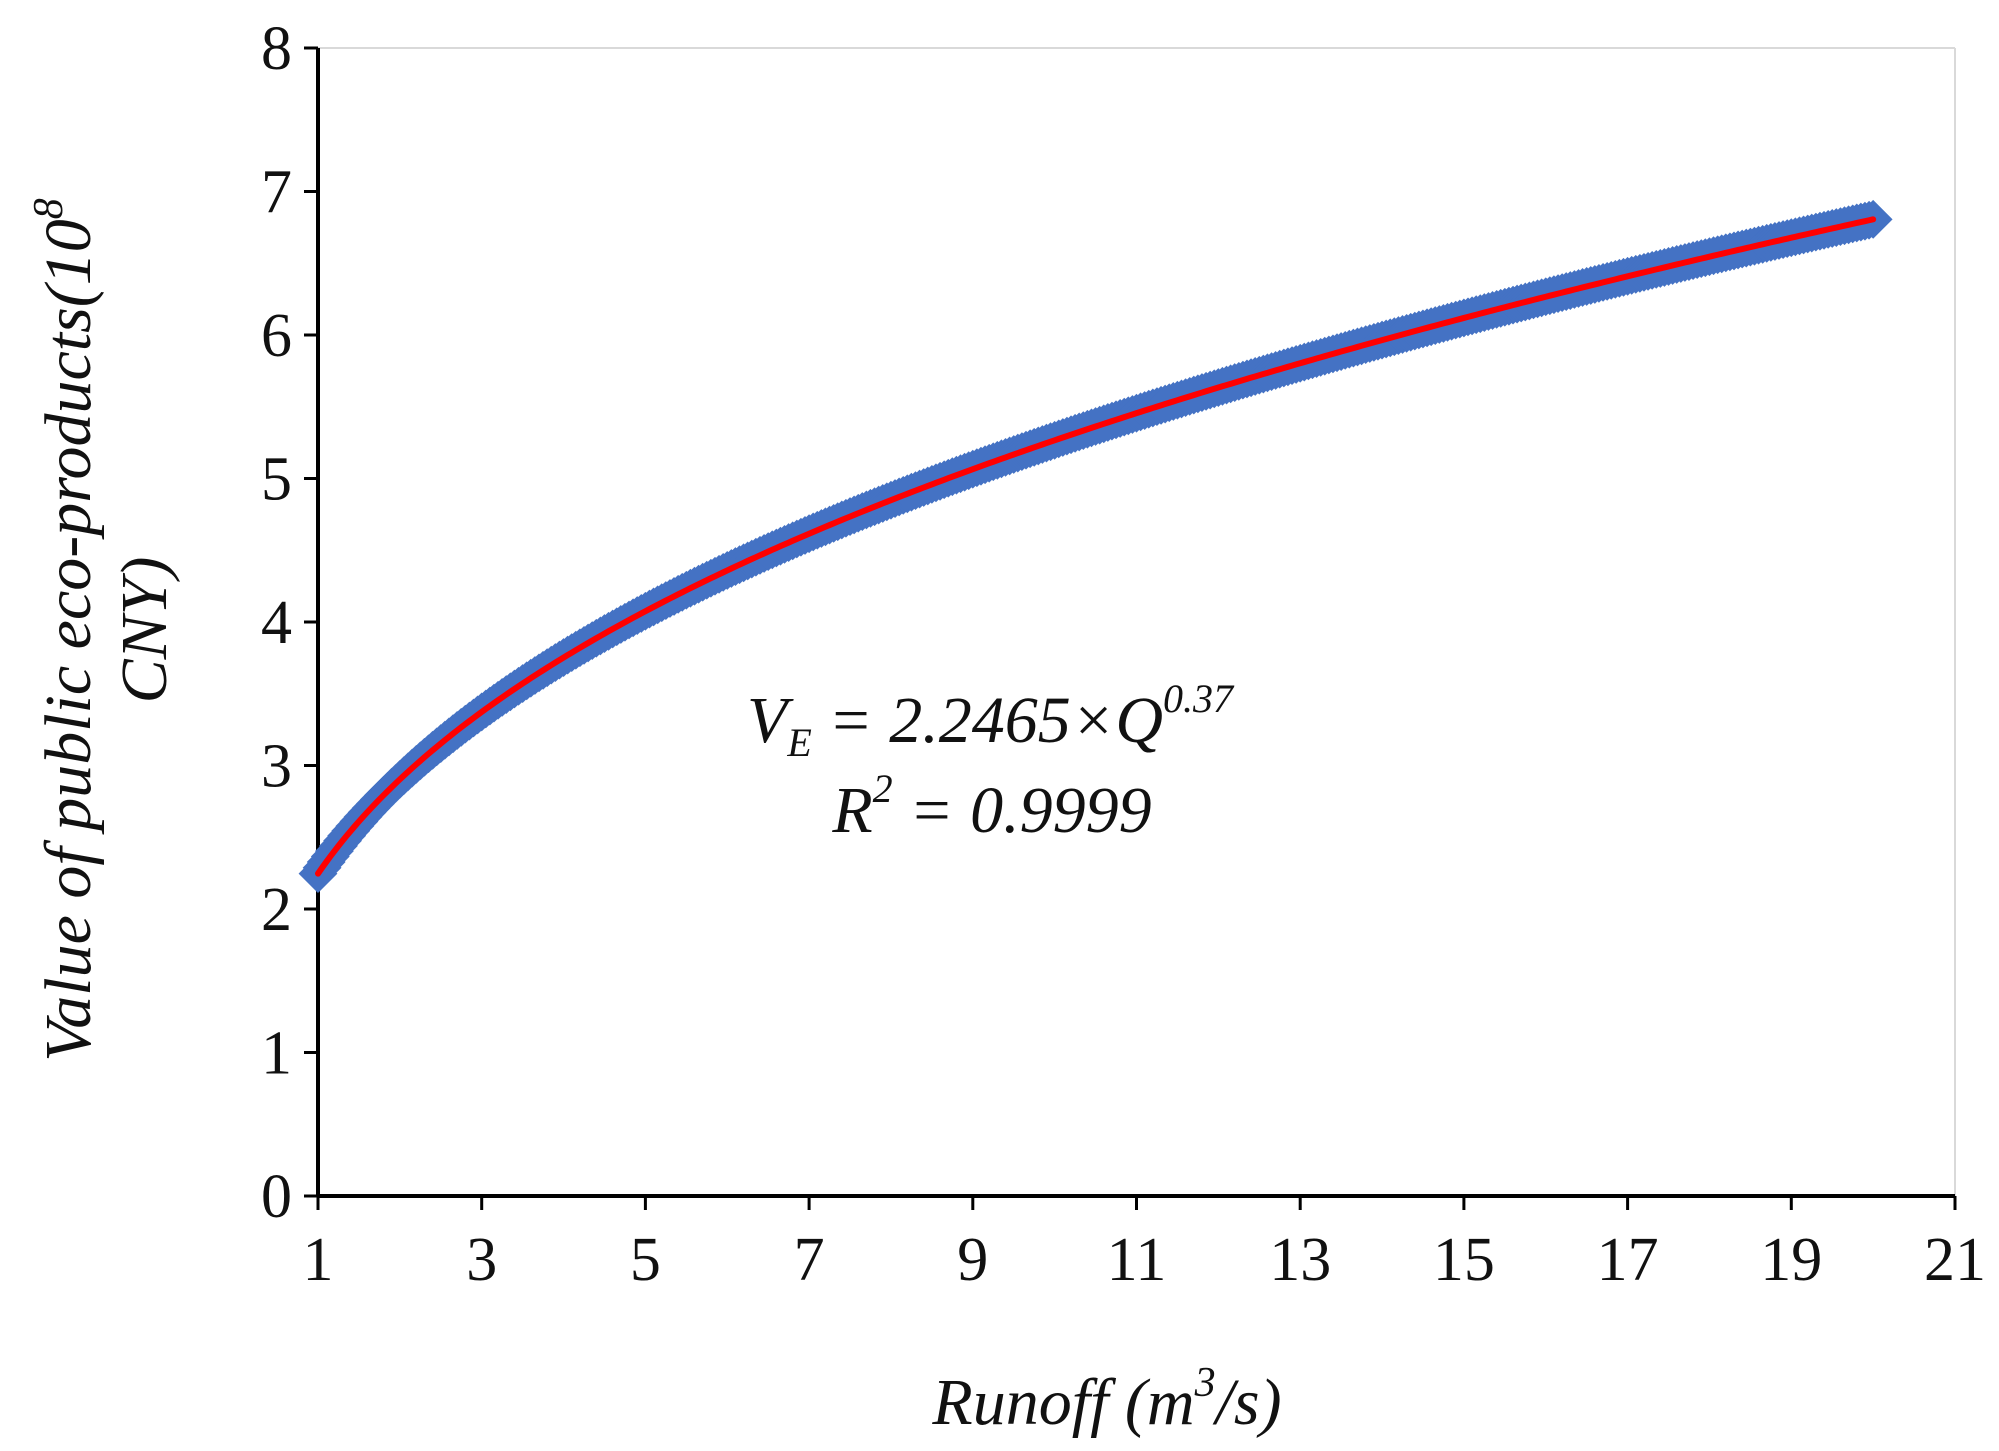 This screenshot has width=1999, height=1451. Describe the element at coordinates (276, 910) in the screenshot. I see `y-tick-label: 2` at that location.